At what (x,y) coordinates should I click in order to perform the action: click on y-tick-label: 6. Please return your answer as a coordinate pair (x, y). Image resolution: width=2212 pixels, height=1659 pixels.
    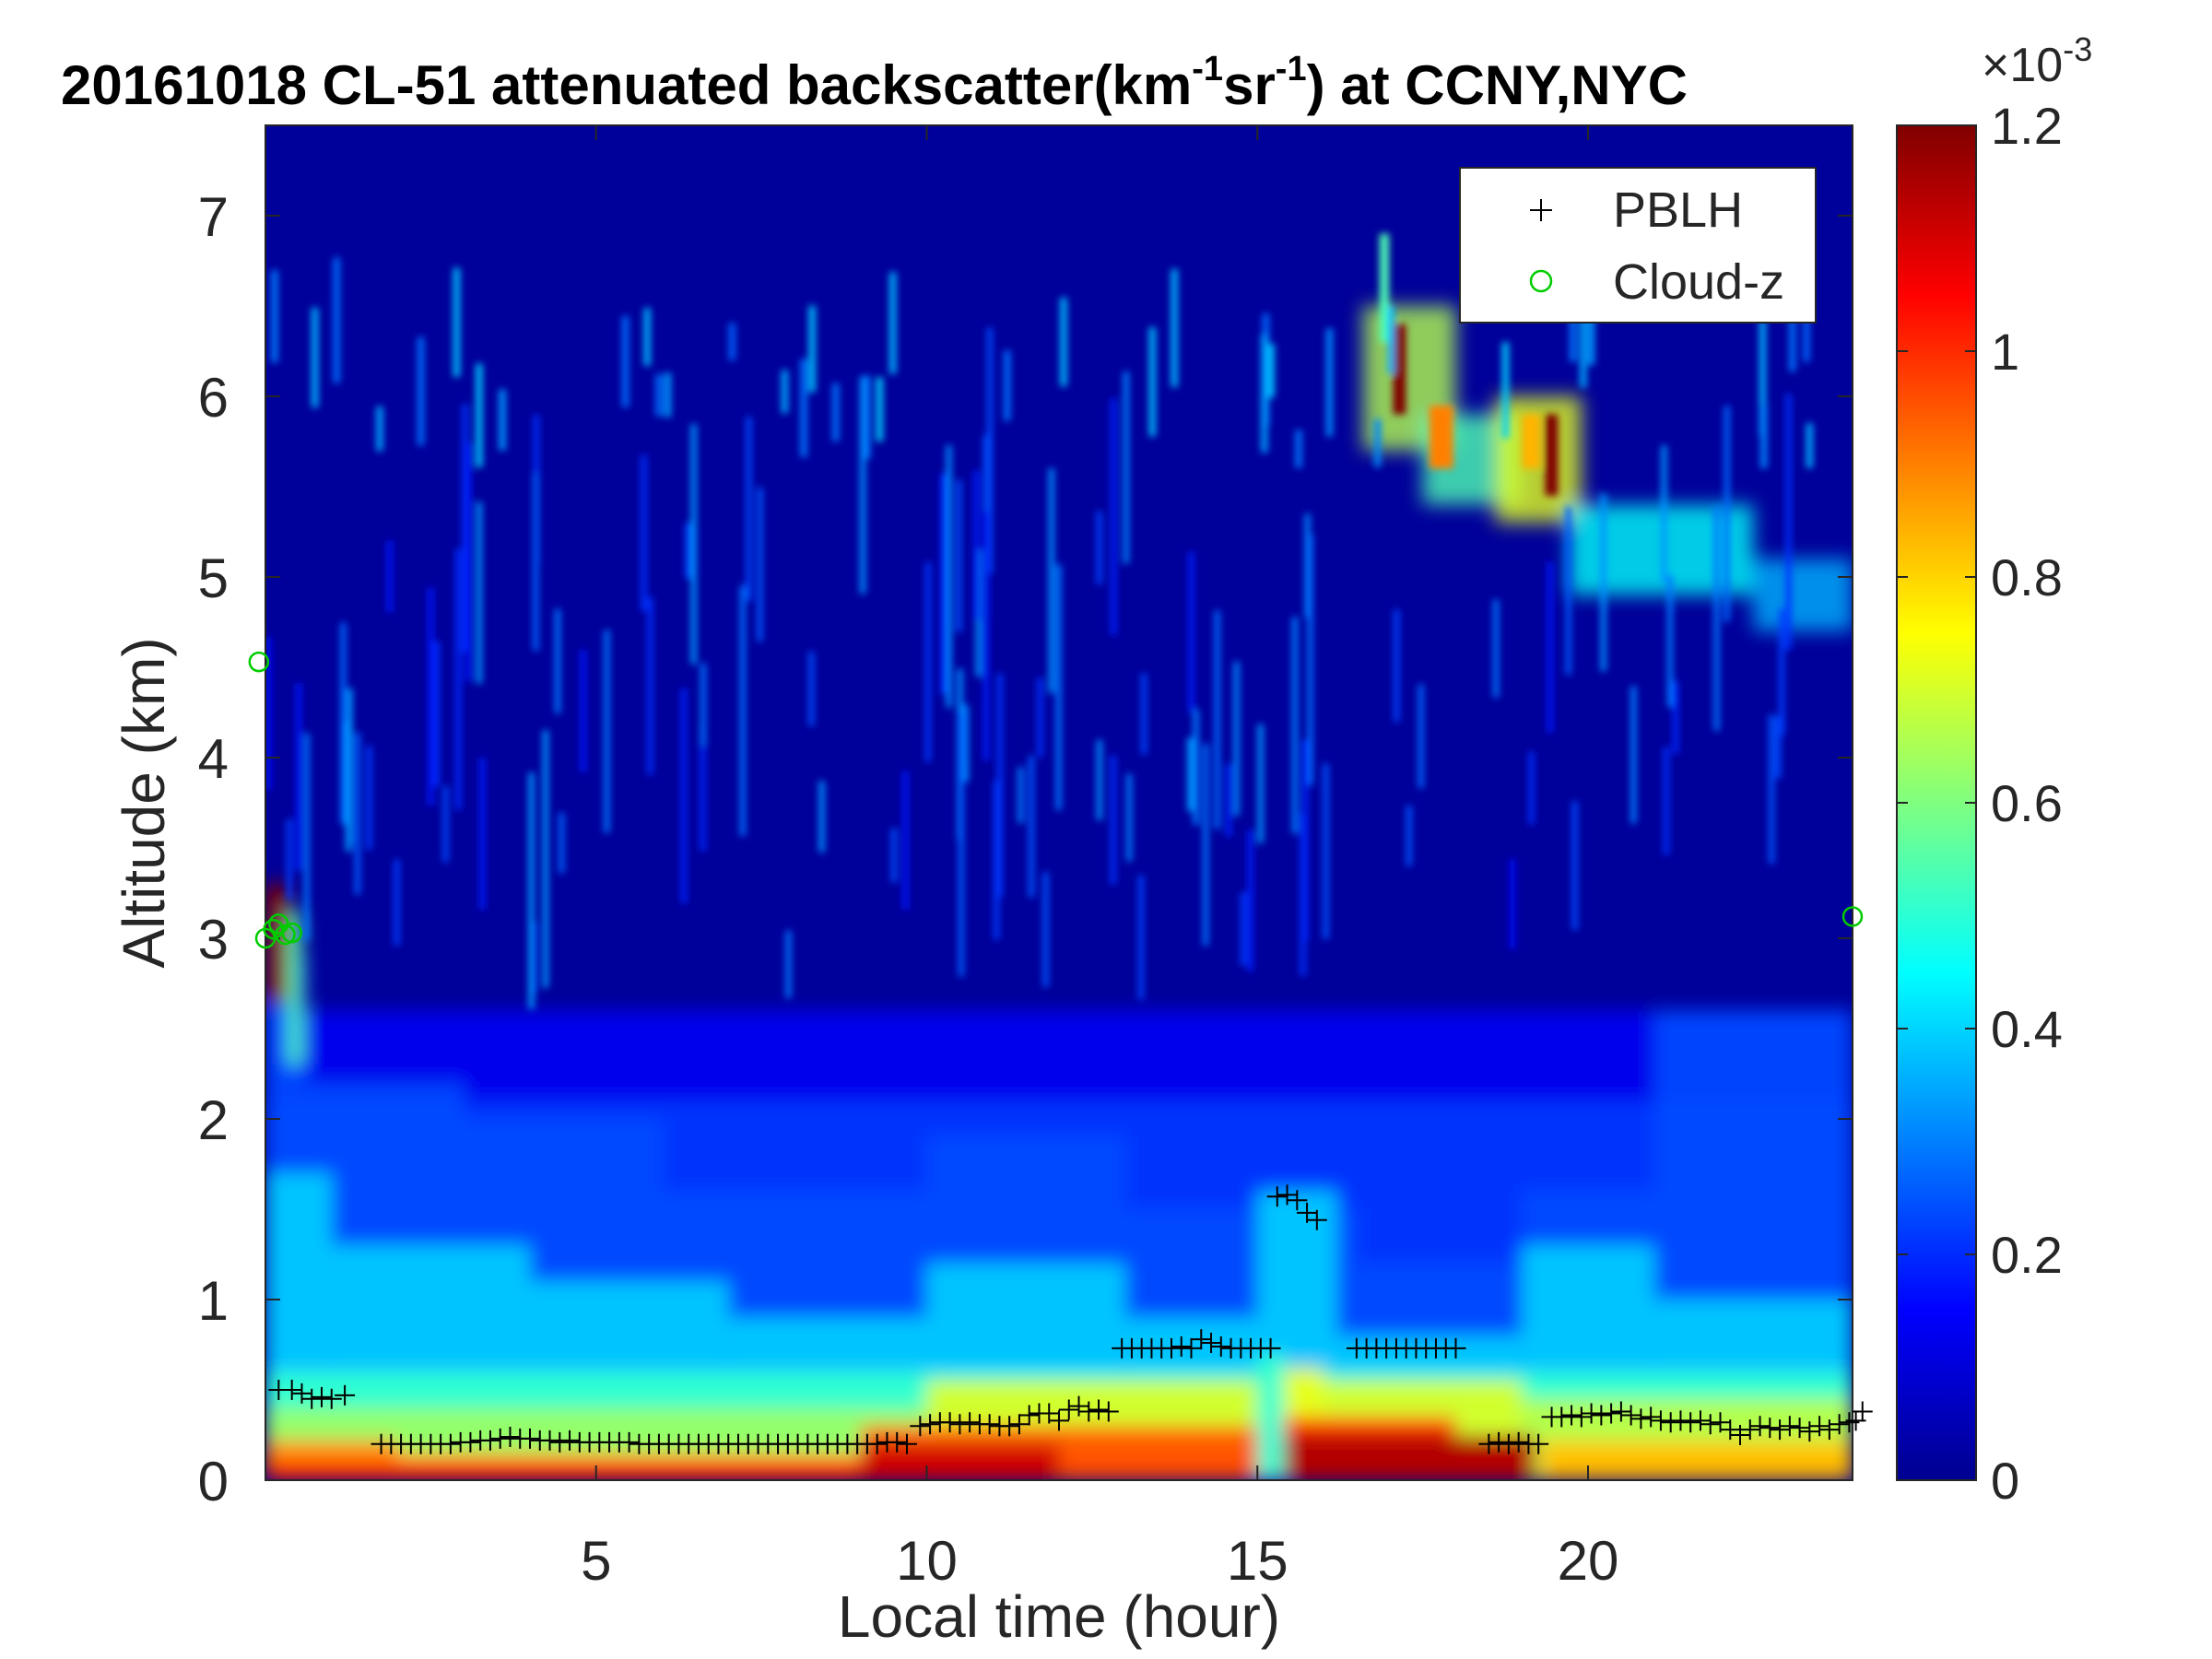
    Looking at the image, I should click on (213, 398).